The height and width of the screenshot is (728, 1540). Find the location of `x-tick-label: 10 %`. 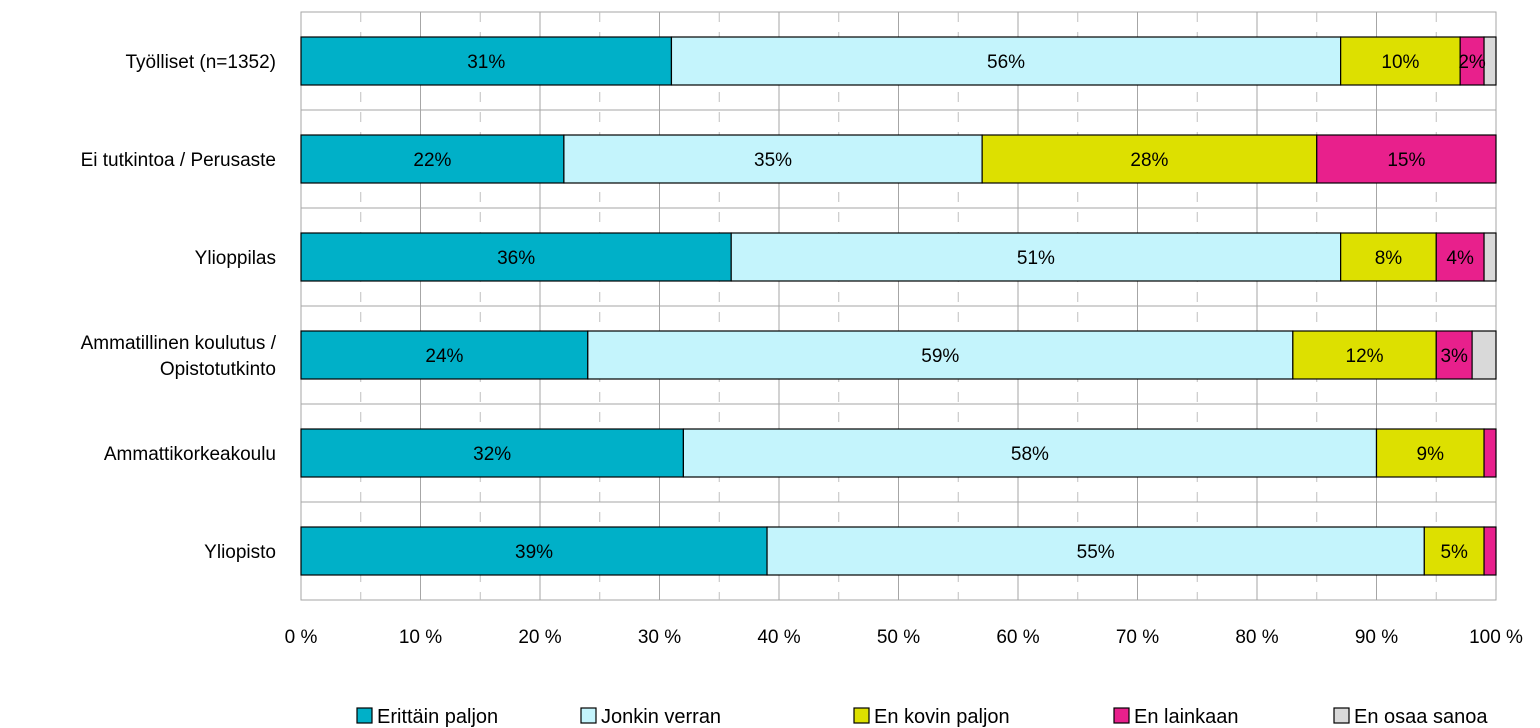

x-tick-label: 10 % is located at coordinates (420, 637).